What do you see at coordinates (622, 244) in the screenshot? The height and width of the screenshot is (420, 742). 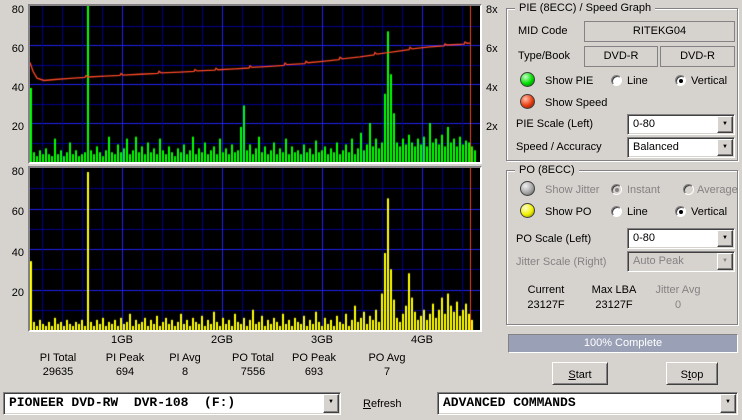 I see `po-groupbox: PO (8ECC)` at bounding box center [622, 244].